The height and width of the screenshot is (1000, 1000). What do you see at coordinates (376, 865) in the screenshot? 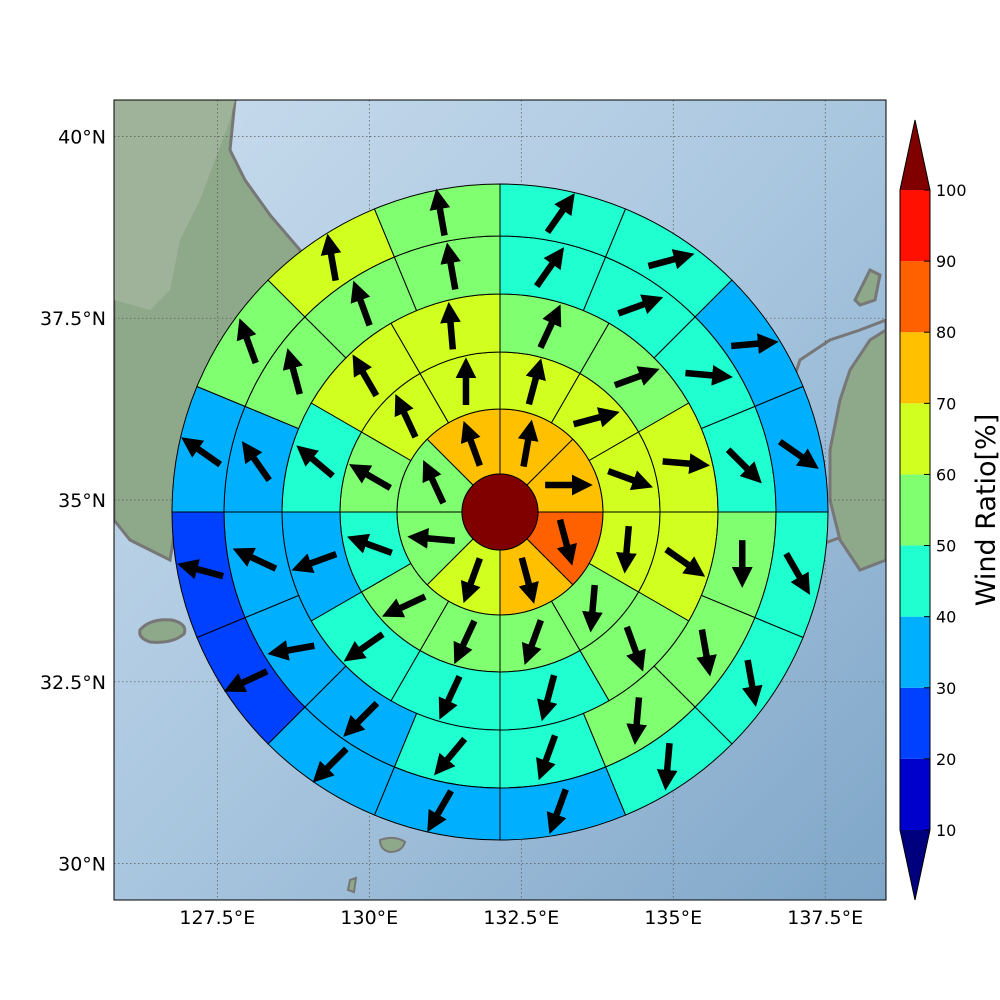
I see `kyushu-south` at bounding box center [376, 865].